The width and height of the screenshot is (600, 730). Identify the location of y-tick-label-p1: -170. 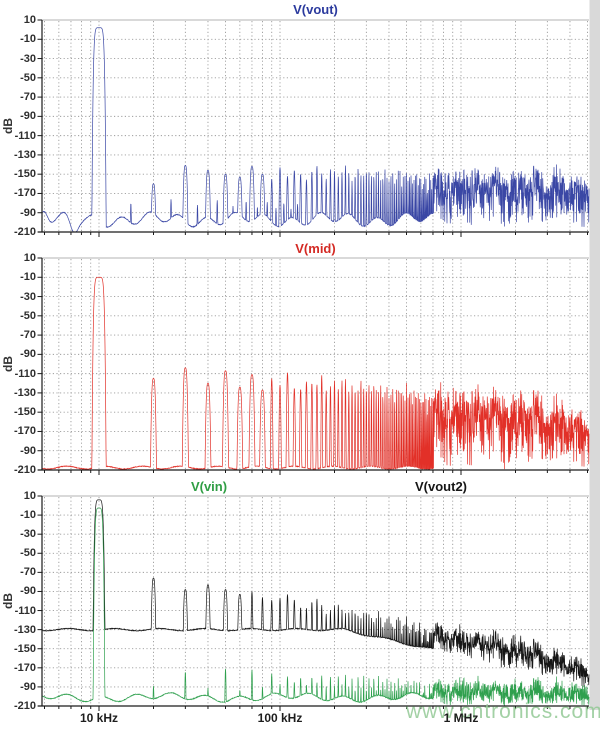
(24, 193).